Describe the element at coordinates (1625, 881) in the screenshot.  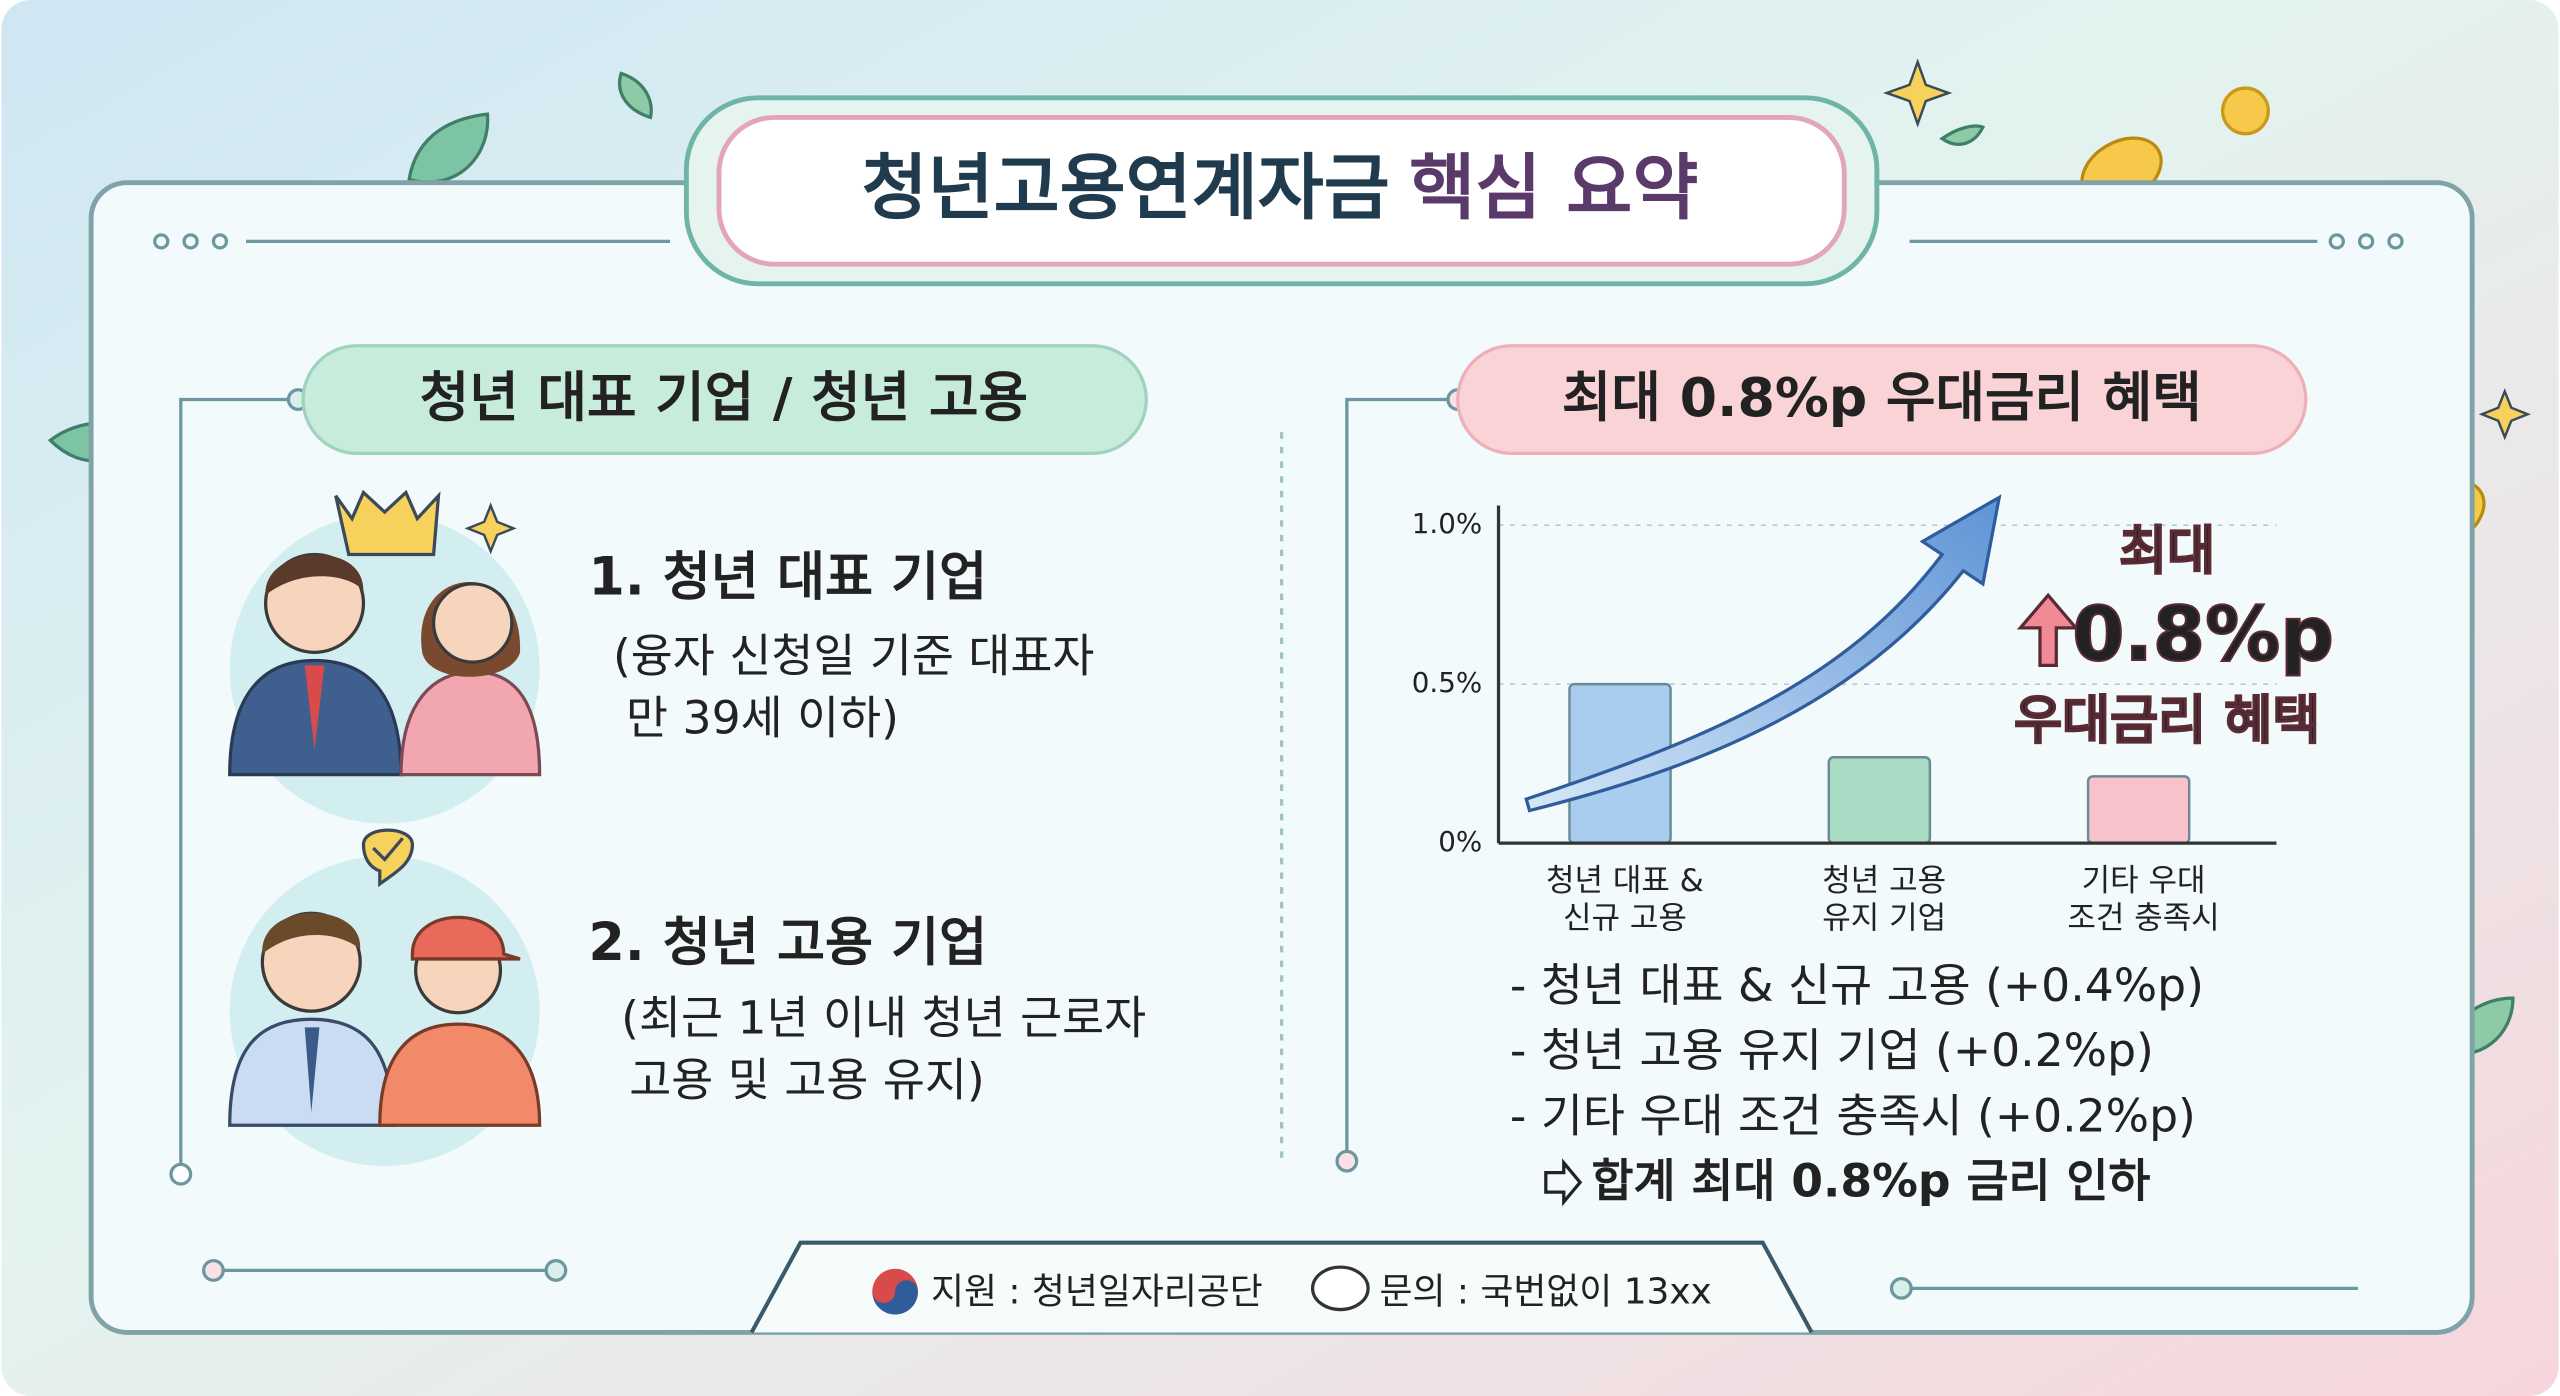
I see `x-tick-label: 청년 대표 &` at that location.